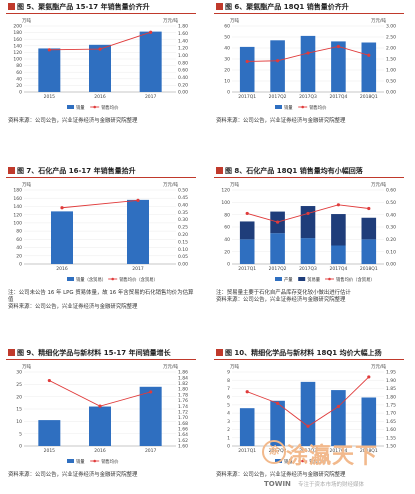  What do you see at coordinates (100, 204) in the screenshot?
I see `price-line` at bounding box center [100, 204].